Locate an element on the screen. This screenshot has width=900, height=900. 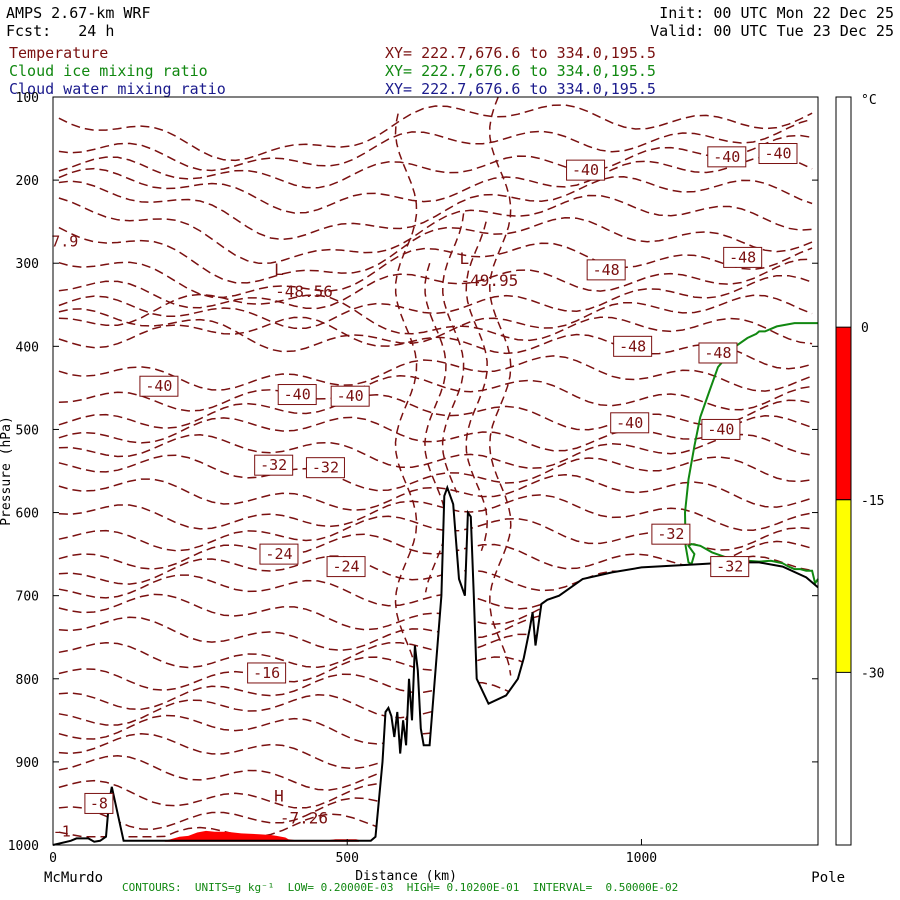
y-tick-label: 900 is located at coordinates (27, 763).